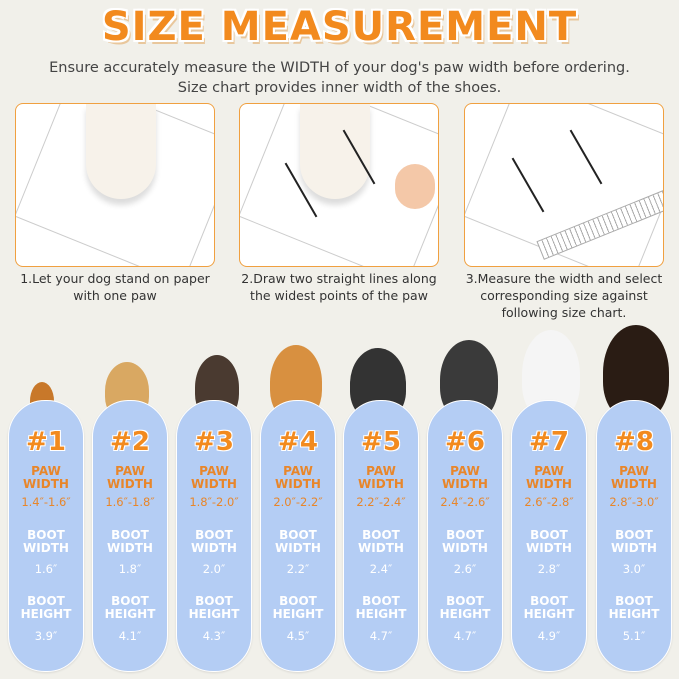  What do you see at coordinates (130, 502) in the screenshot?
I see `paw-width-value: 1.6″-1.8″` at bounding box center [130, 502].